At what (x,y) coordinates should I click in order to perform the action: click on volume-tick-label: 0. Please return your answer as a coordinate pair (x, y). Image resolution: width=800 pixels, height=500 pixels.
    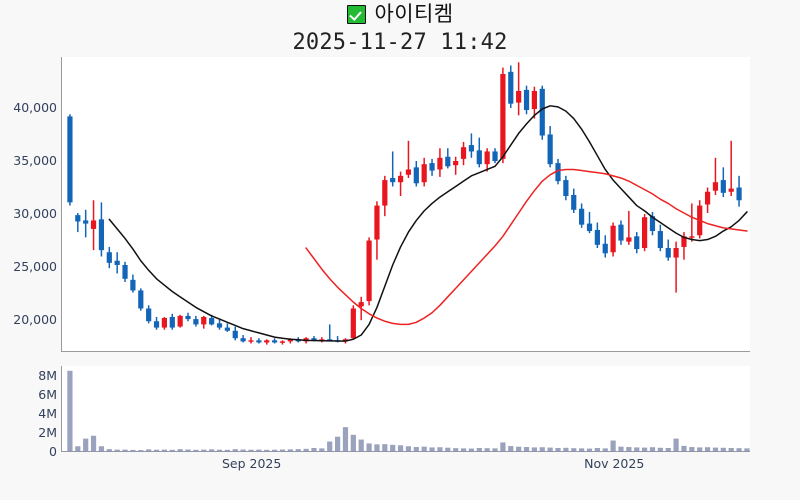
    Looking at the image, I should click on (53, 451).